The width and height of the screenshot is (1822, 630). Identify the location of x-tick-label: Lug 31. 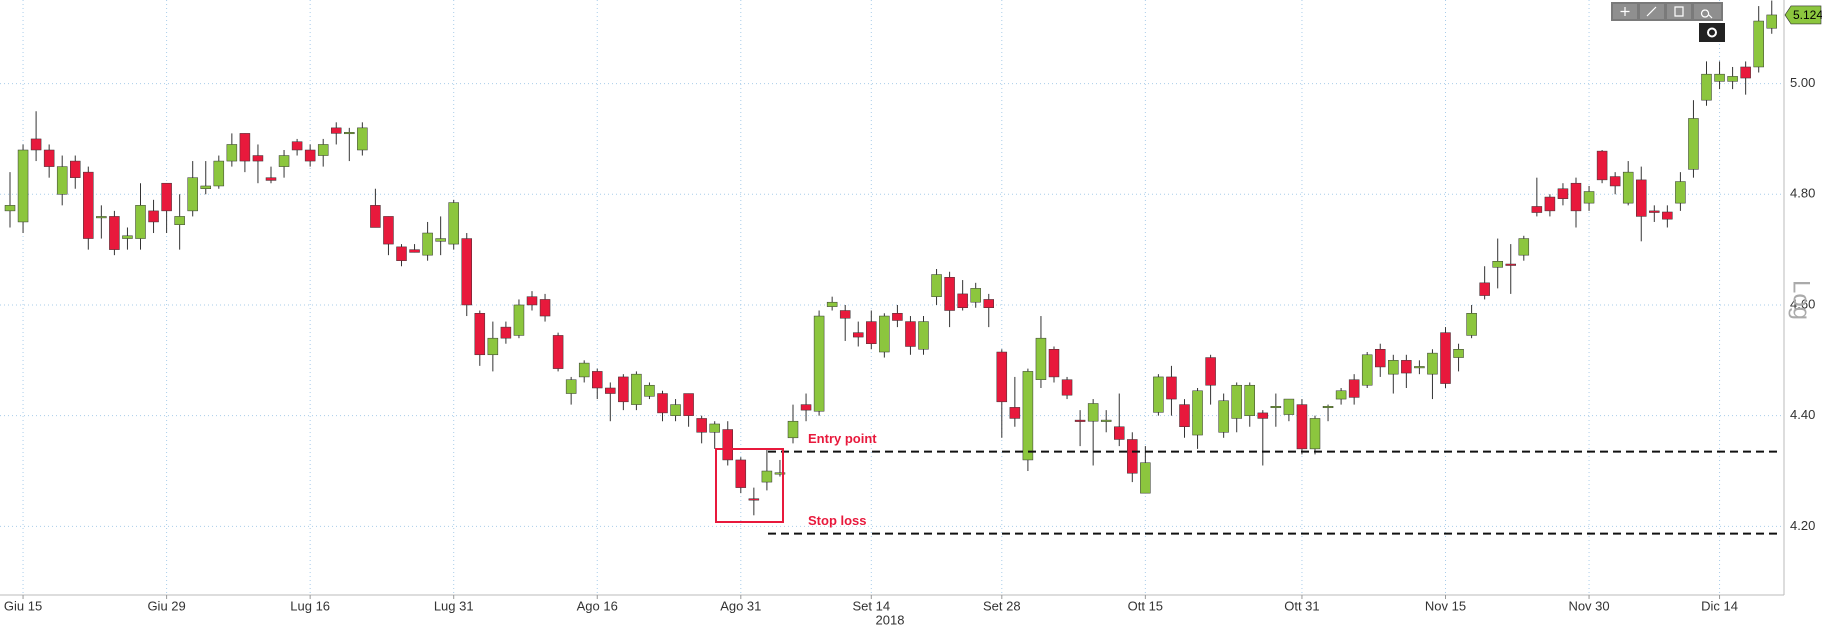
(454, 605).